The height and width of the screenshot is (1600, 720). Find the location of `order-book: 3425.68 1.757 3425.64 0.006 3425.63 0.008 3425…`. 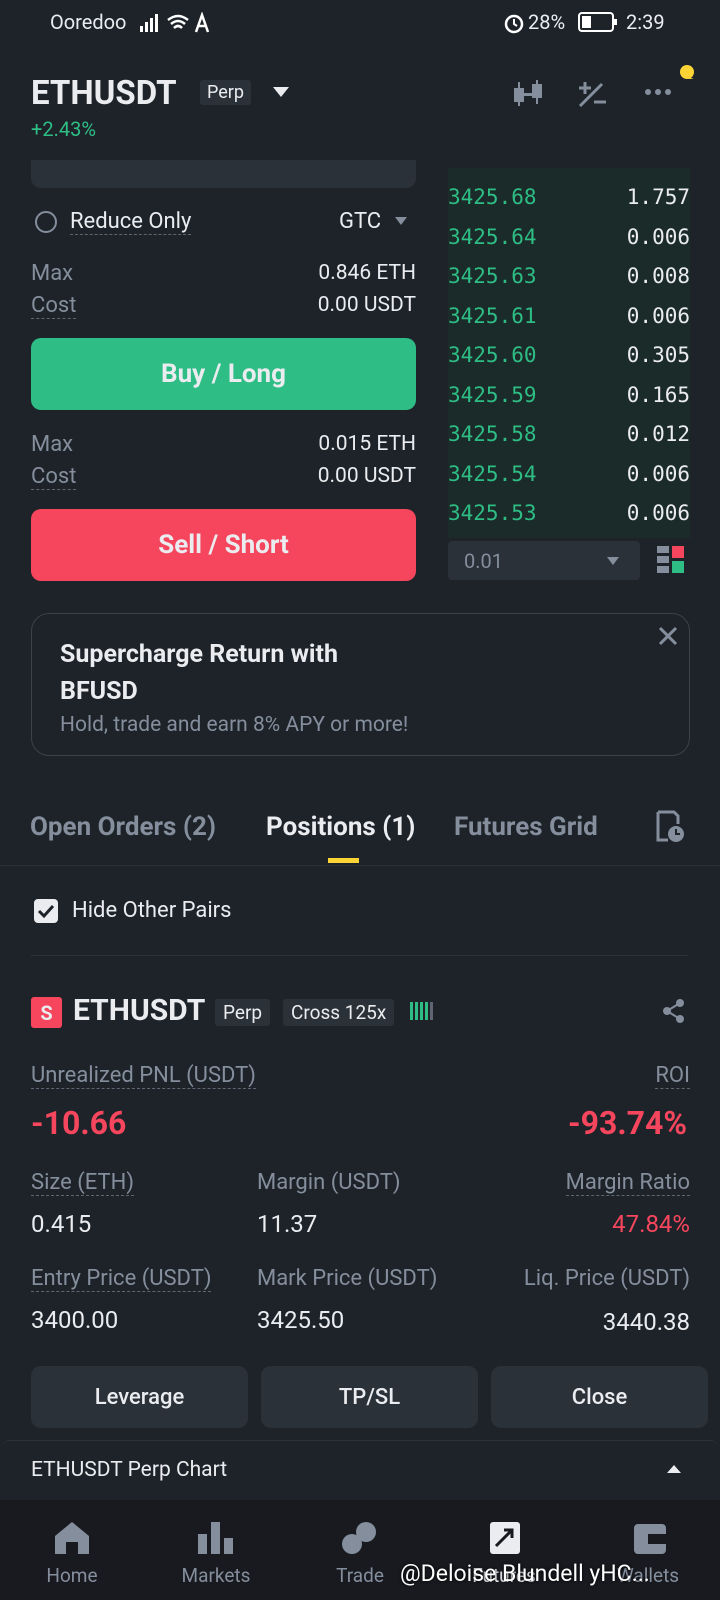

order-book: 3425.68 1.757 3425.64 0.006 3425.63 0.008 3425… is located at coordinates (569, 353).